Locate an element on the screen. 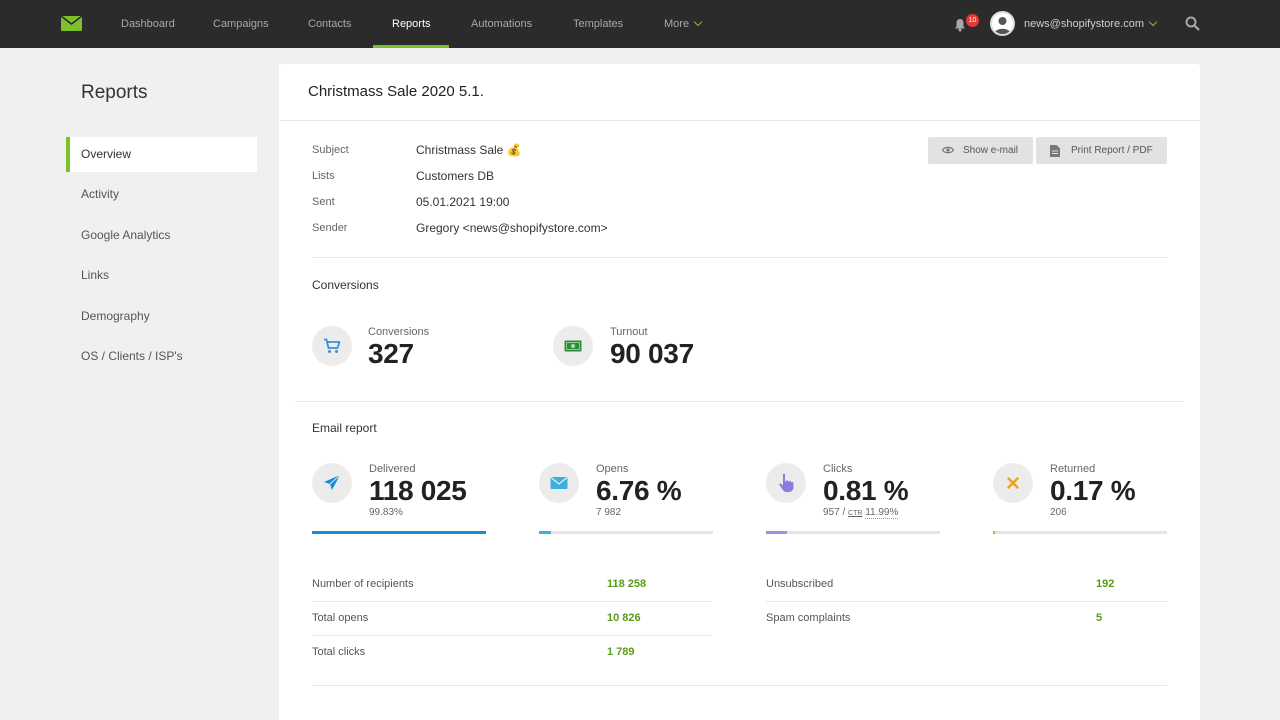 The width and height of the screenshot is (1280, 720). opens-label: Opens is located at coordinates (612, 469).